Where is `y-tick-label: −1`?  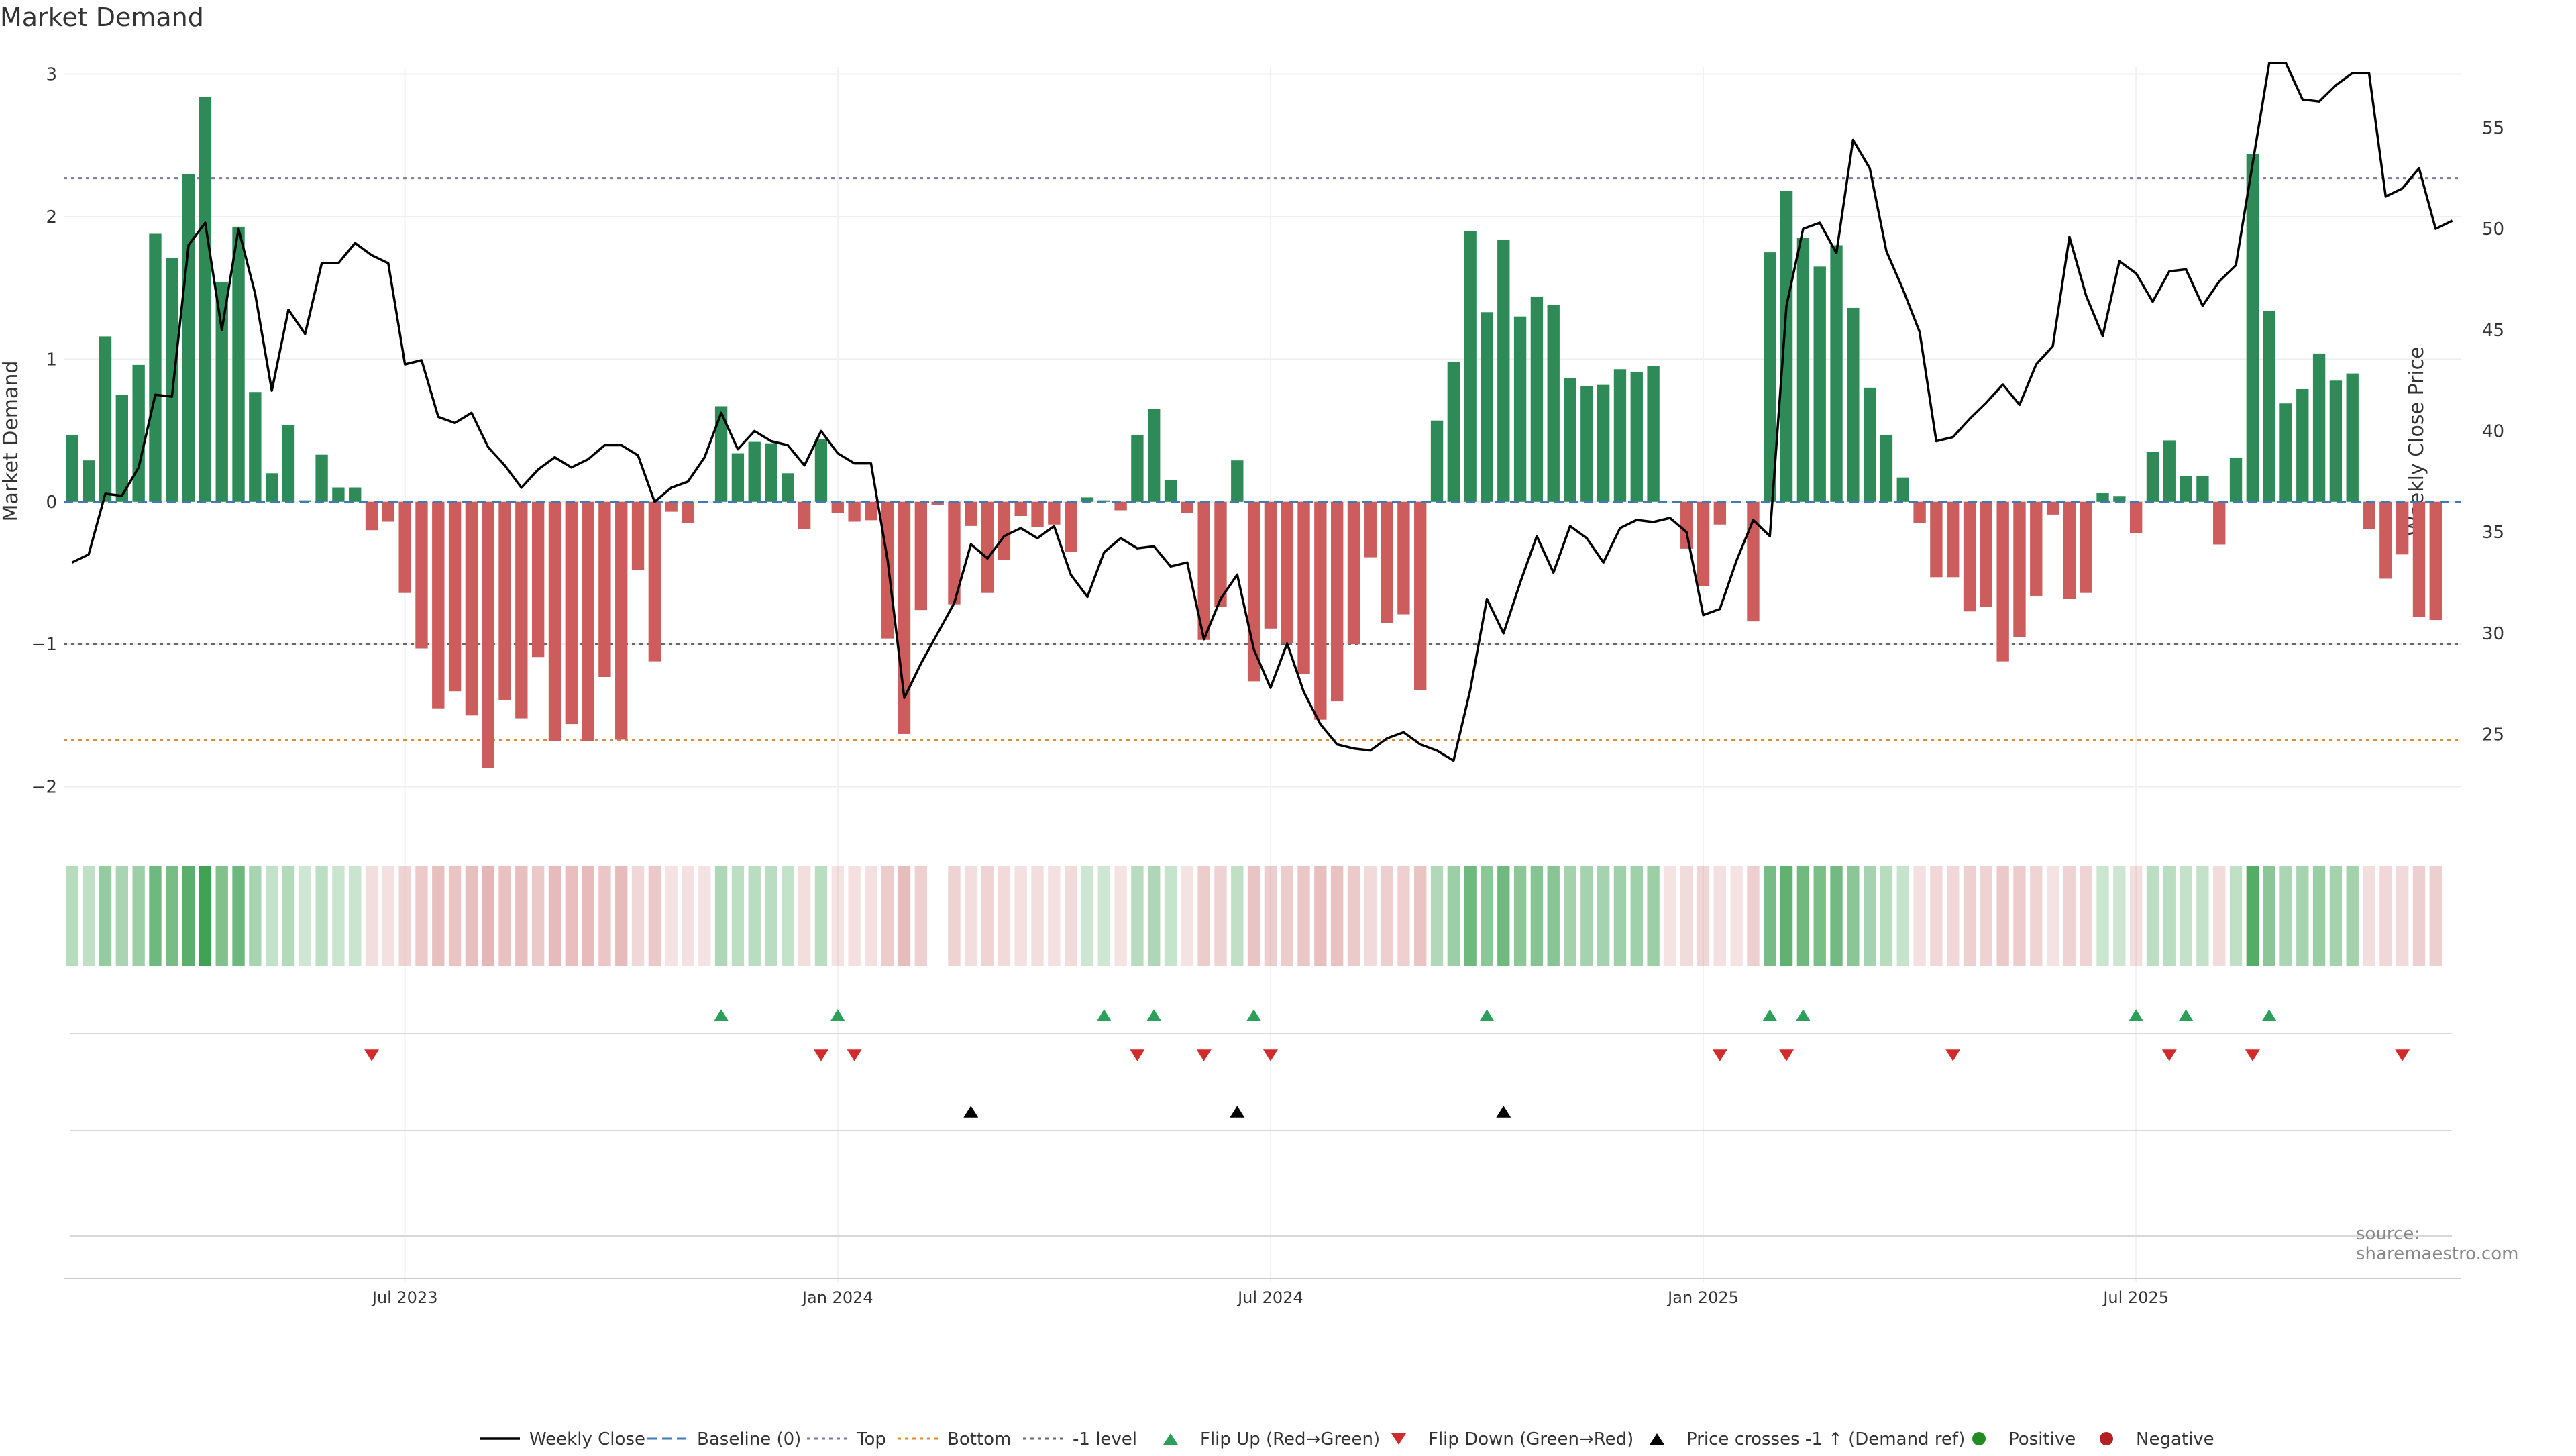 y-tick-label: −1 is located at coordinates (44, 645).